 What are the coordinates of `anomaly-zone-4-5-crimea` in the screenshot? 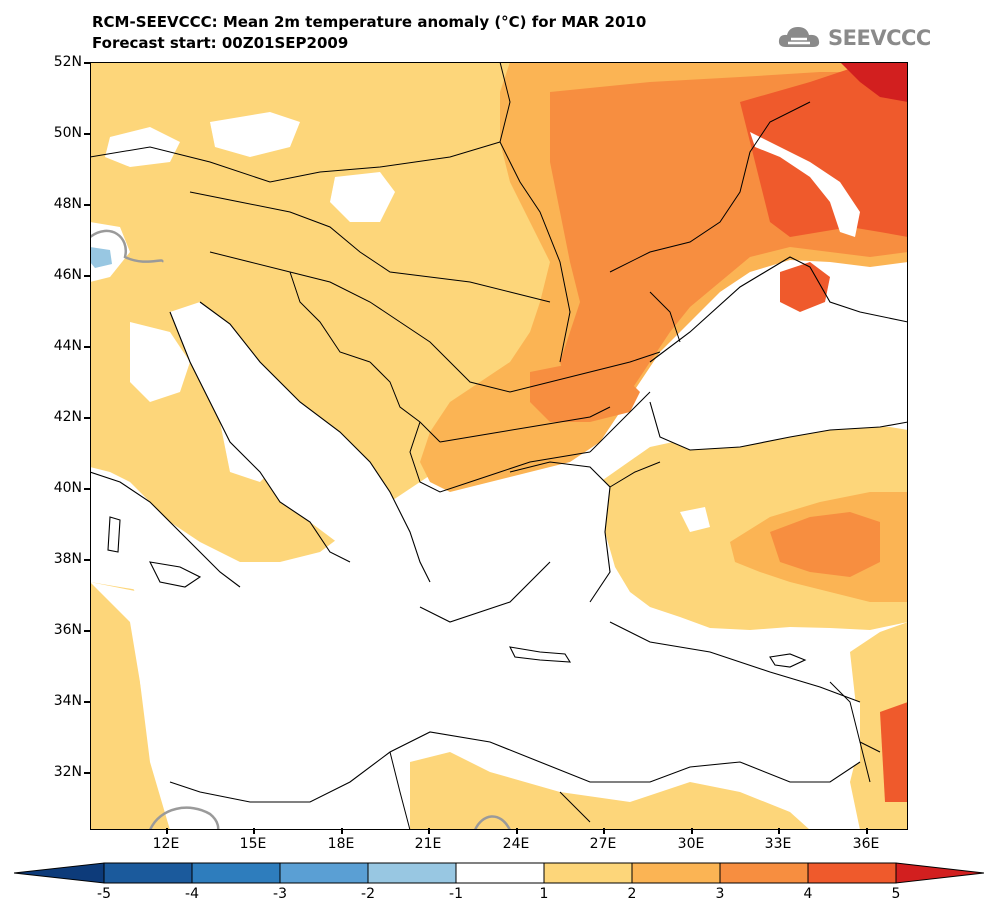 It's located at (805, 287).